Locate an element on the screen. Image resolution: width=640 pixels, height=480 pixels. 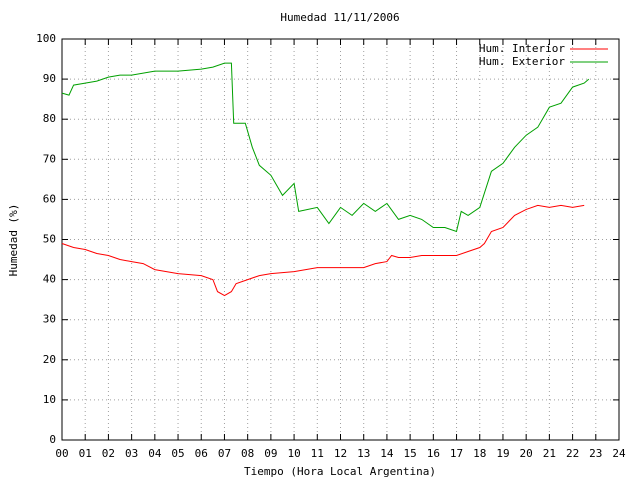
y-tick-label: 90 is located at coordinates (49, 78).